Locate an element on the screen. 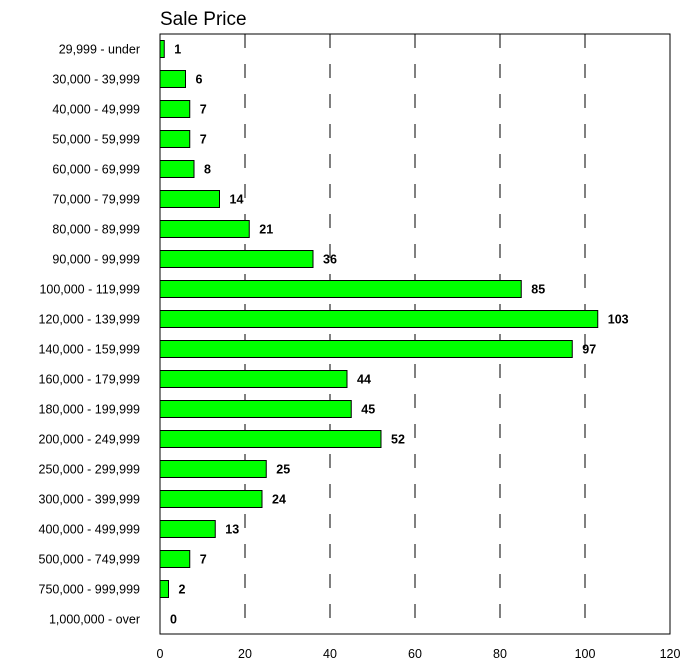 The width and height of the screenshot is (699, 663). value-label: 45 is located at coordinates (368, 410).